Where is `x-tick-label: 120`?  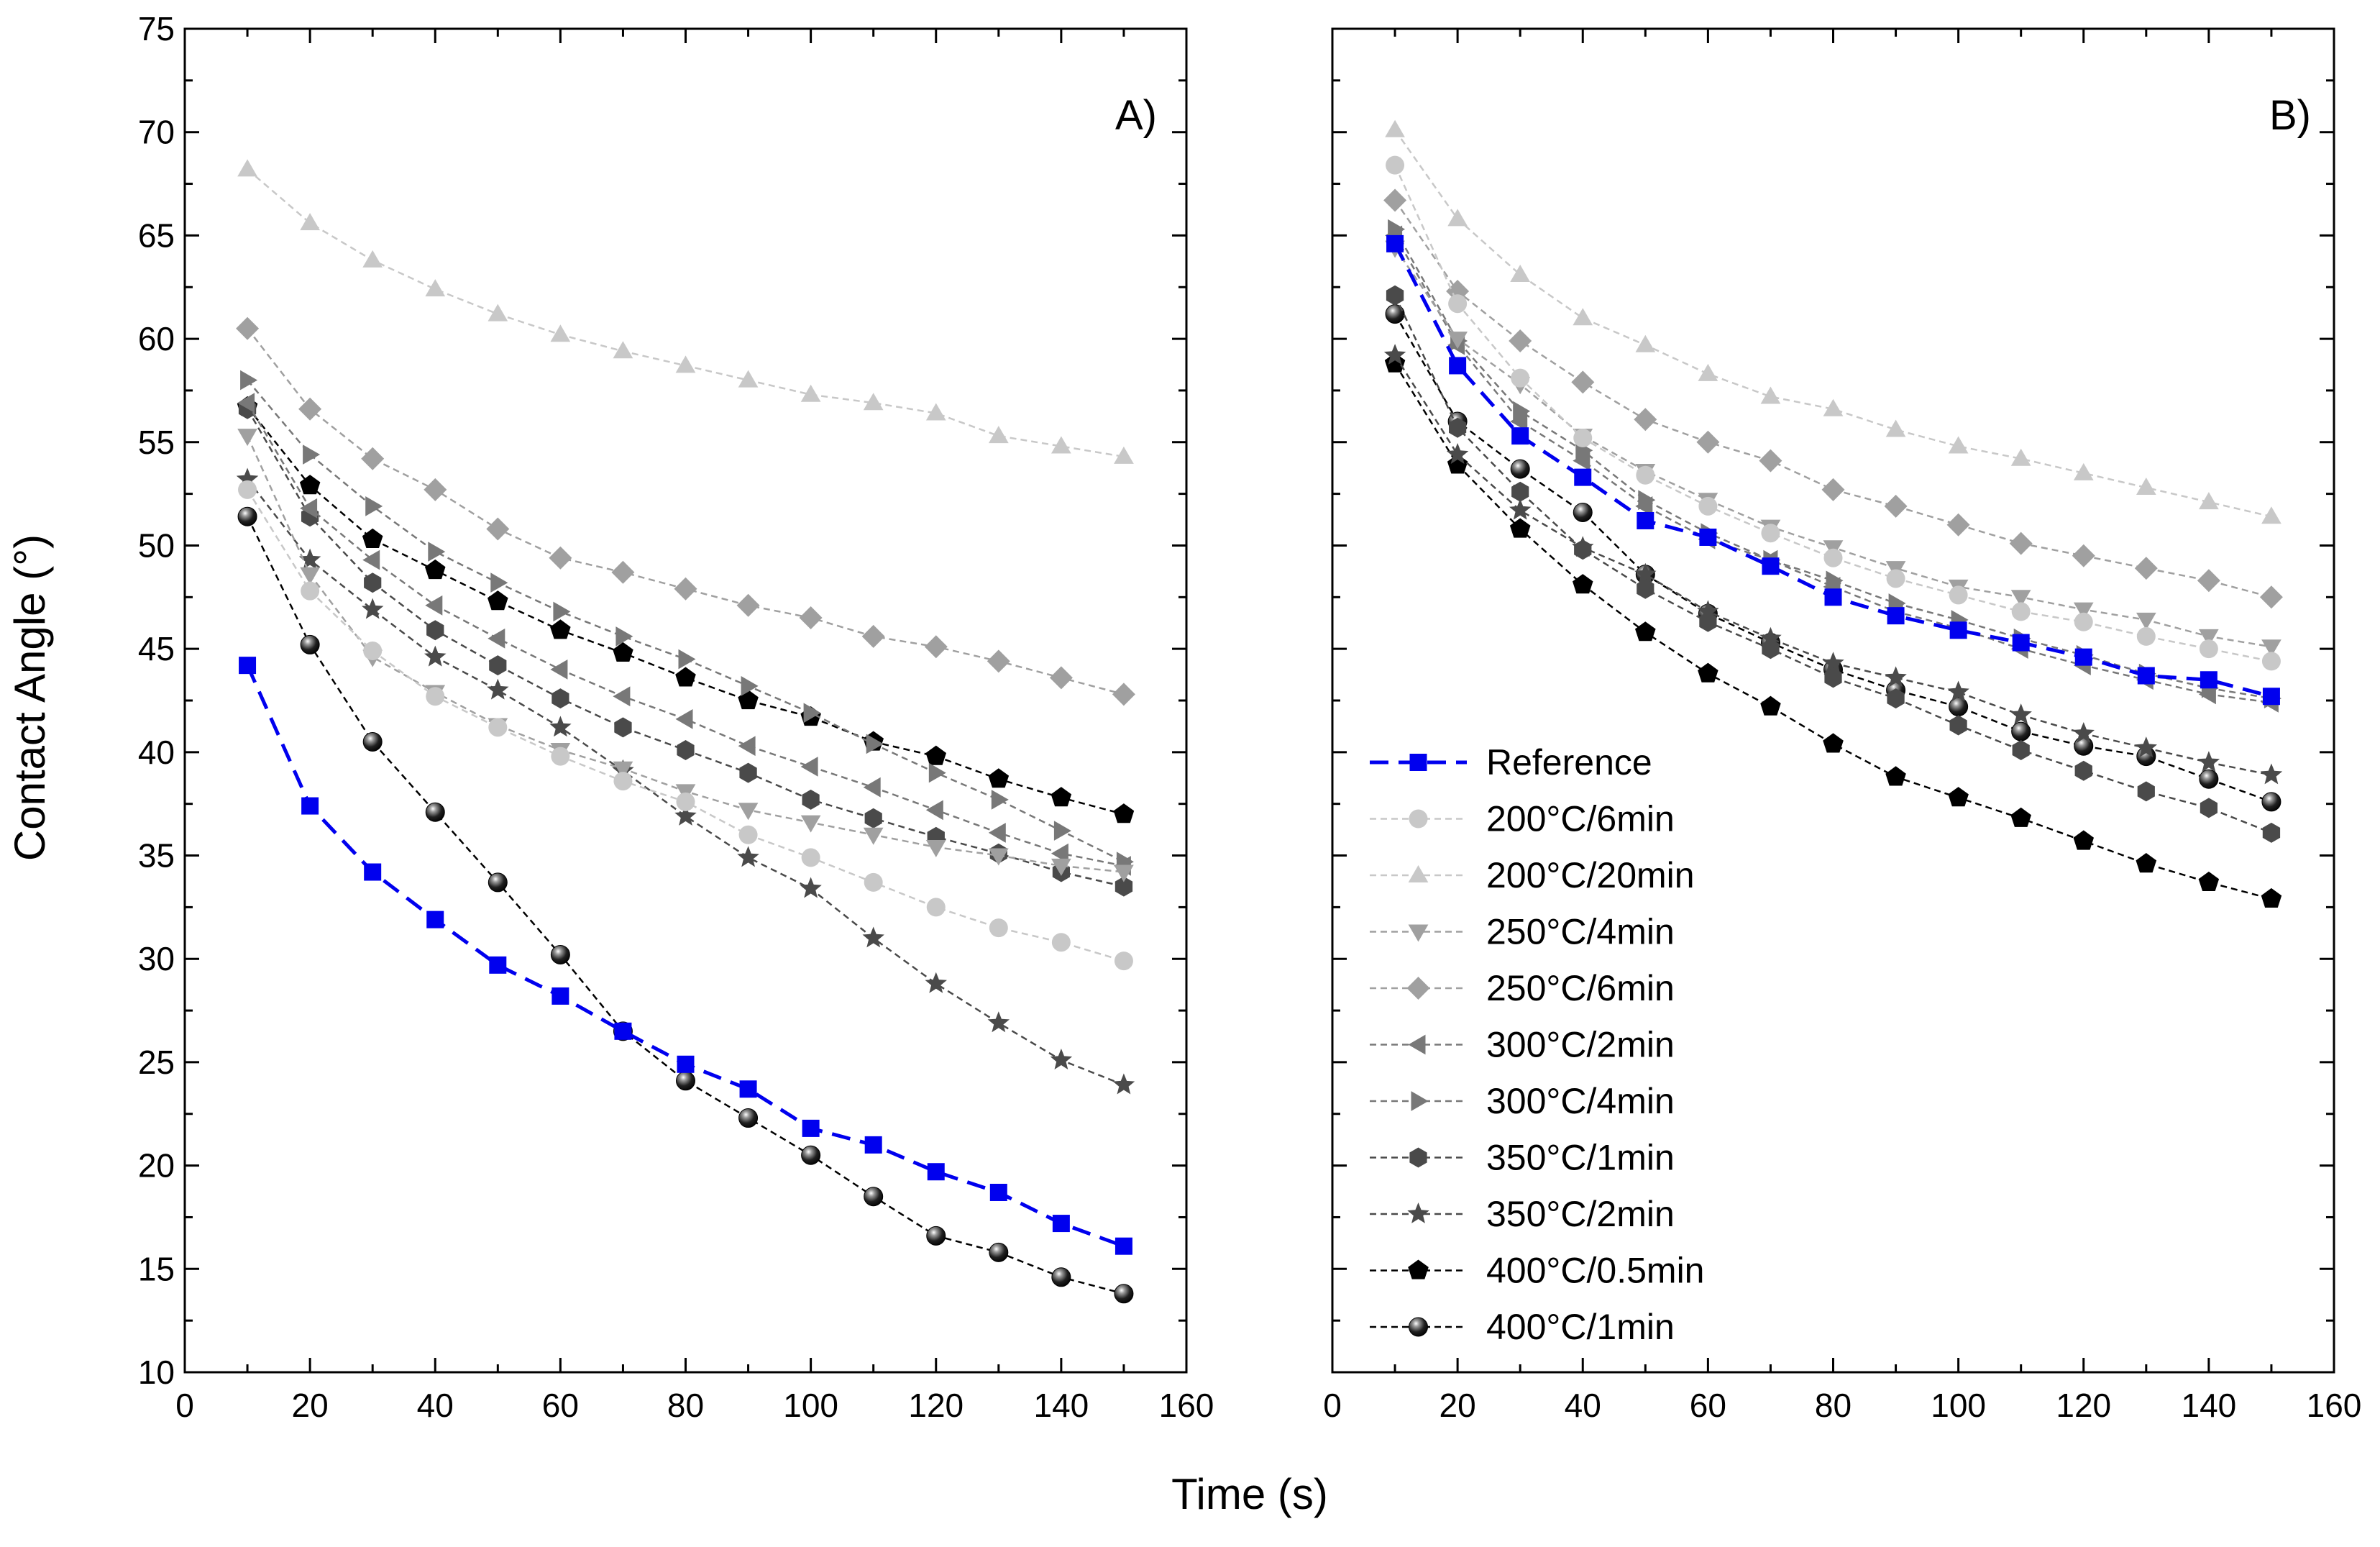
x-tick-label: 120 is located at coordinates (2083, 1405).